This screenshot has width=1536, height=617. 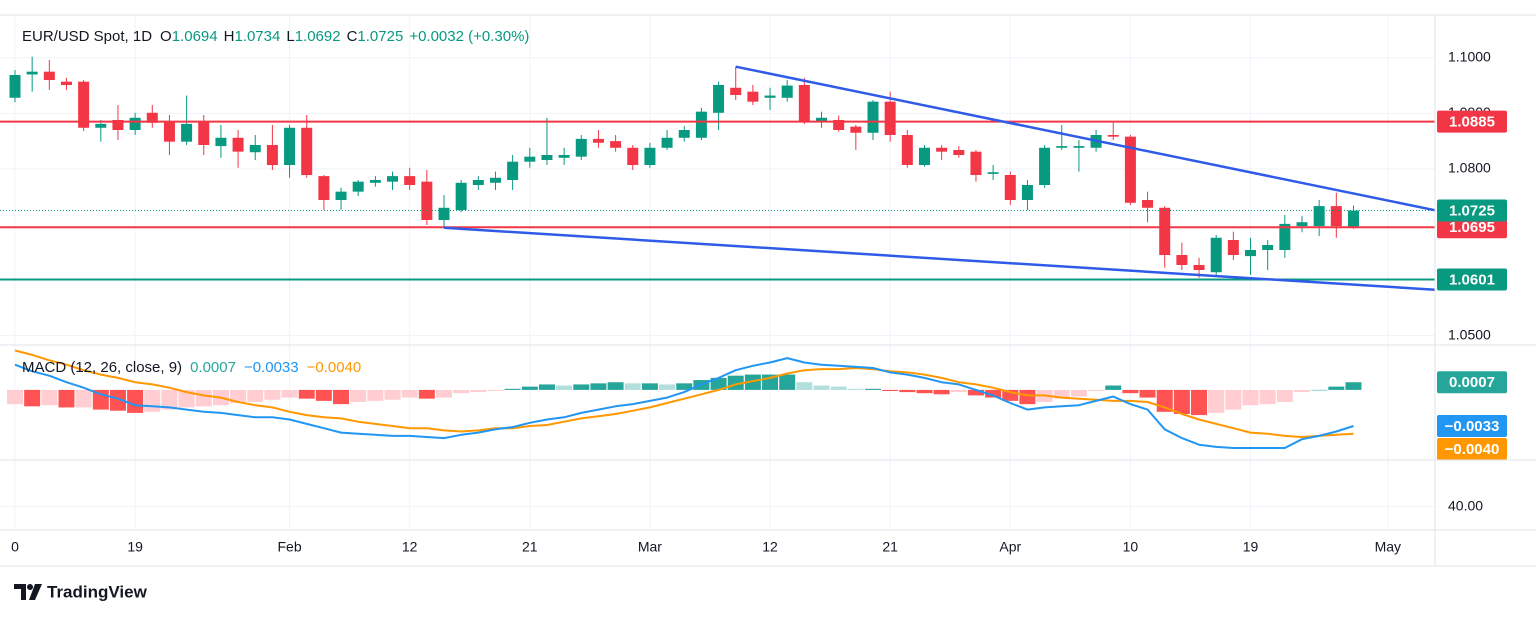 What do you see at coordinates (1465, 505) in the screenshot?
I see `y-tick-label: 40.00` at bounding box center [1465, 505].